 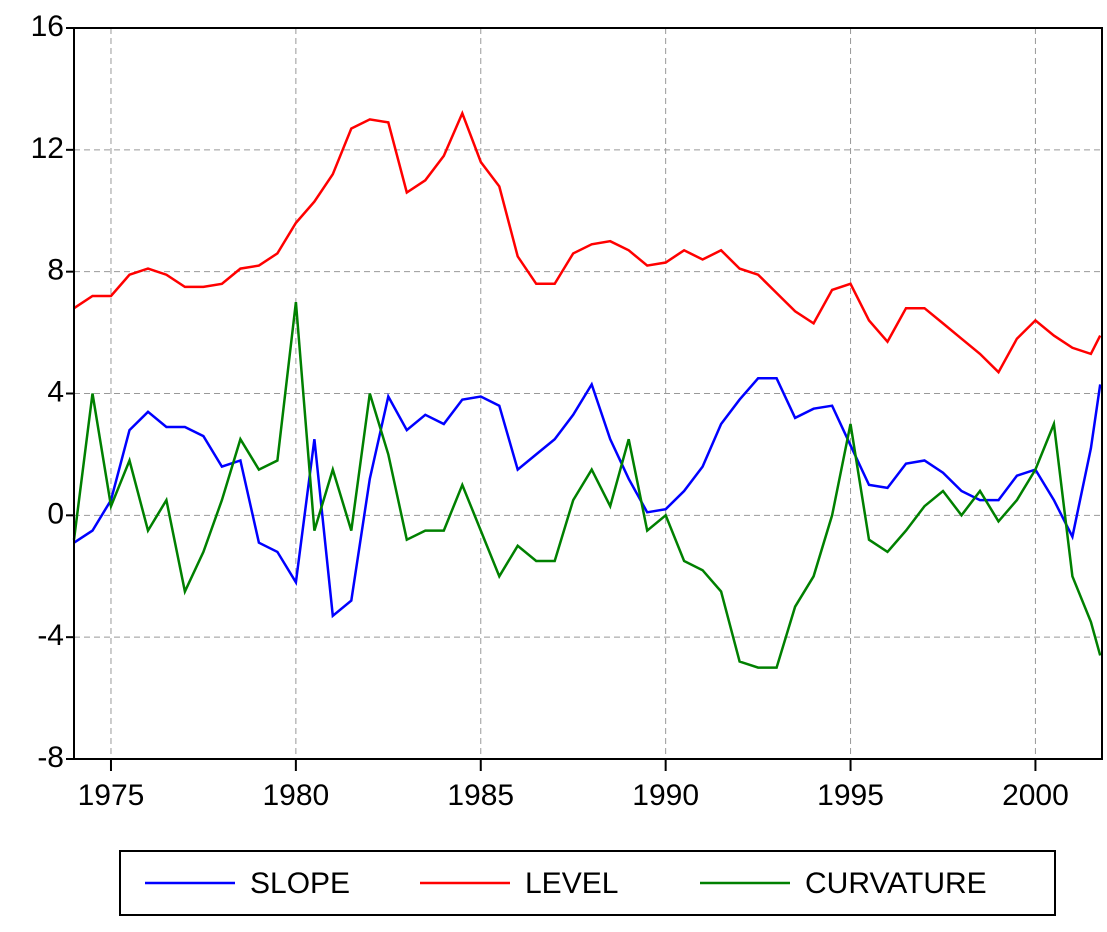 What do you see at coordinates (1035, 795) in the screenshot?
I see `x-tick-label: 2000` at bounding box center [1035, 795].